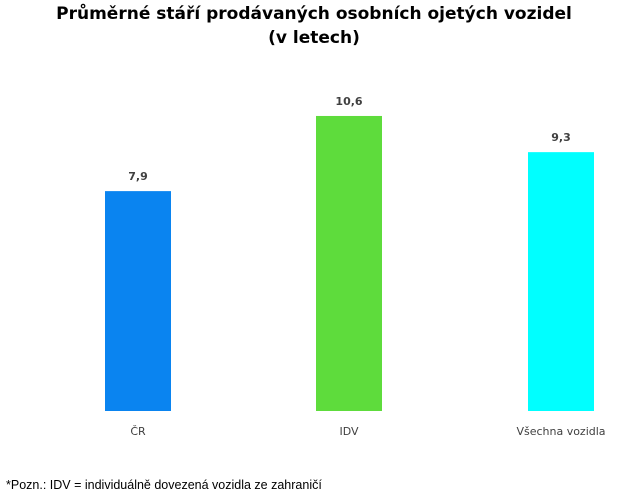 The height and width of the screenshot is (502, 628). What do you see at coordinates (138, 176) in the screenshot?
I see `data-label-0: 7,9` at bounding box center [138, 176].